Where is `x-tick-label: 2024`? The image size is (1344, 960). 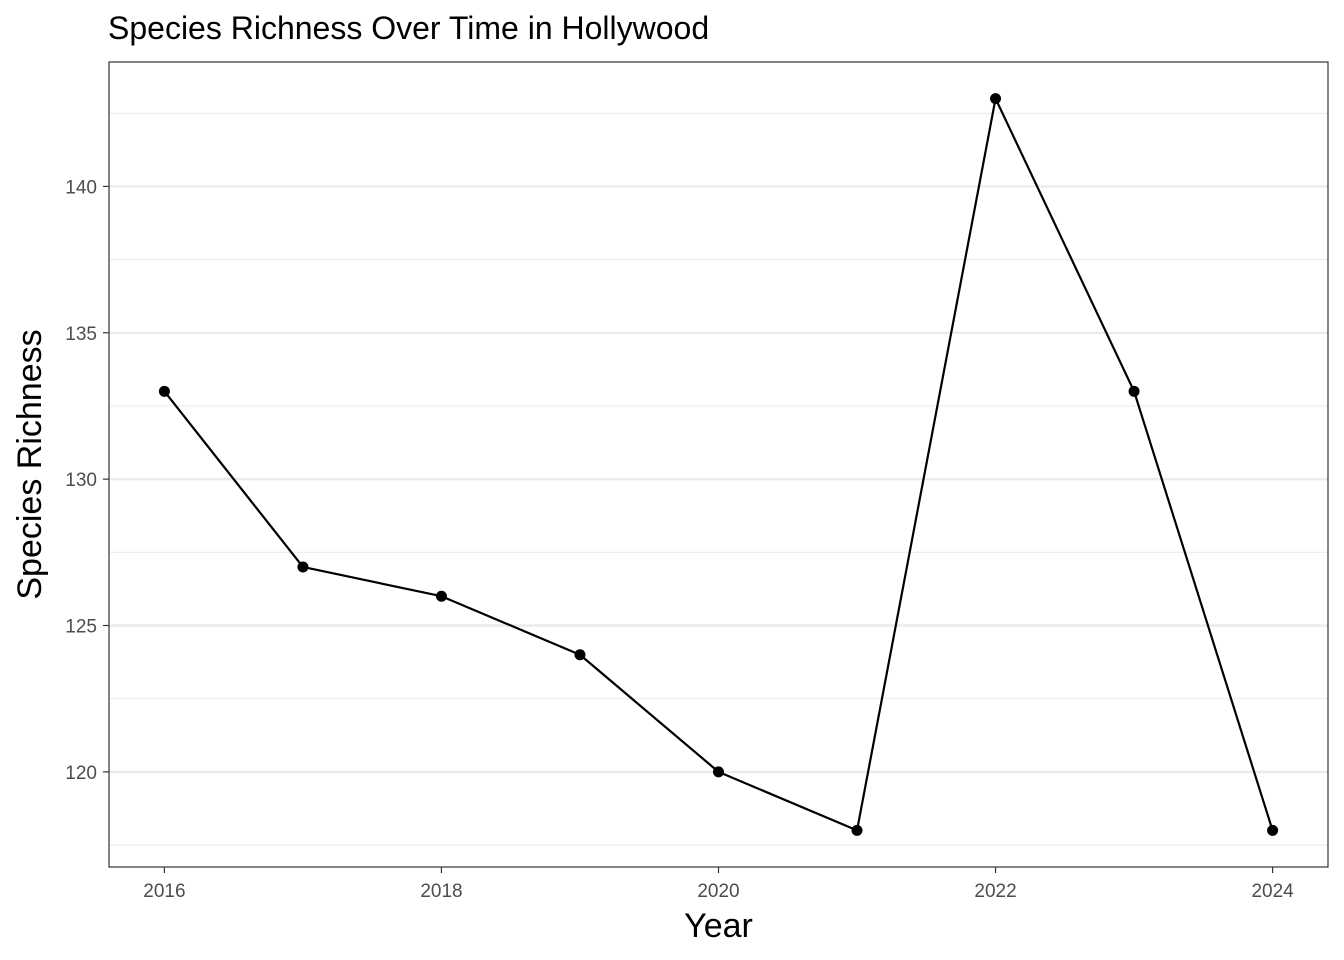 x-tick-label: 2024 is located at coordinates (1272, 891).